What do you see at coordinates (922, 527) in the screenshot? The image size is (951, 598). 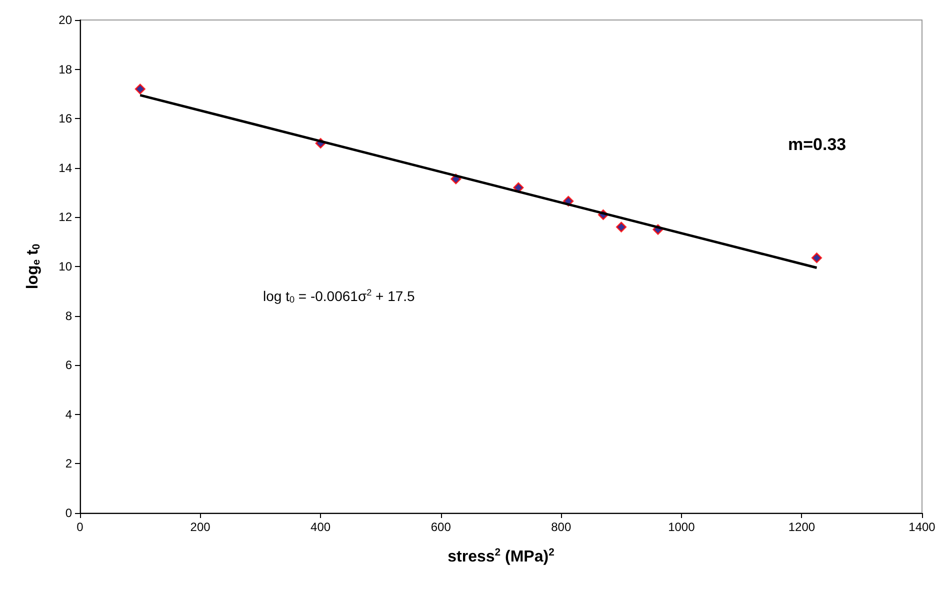 I see `x-tick-label: 1400` at bounding box center [922, 527].